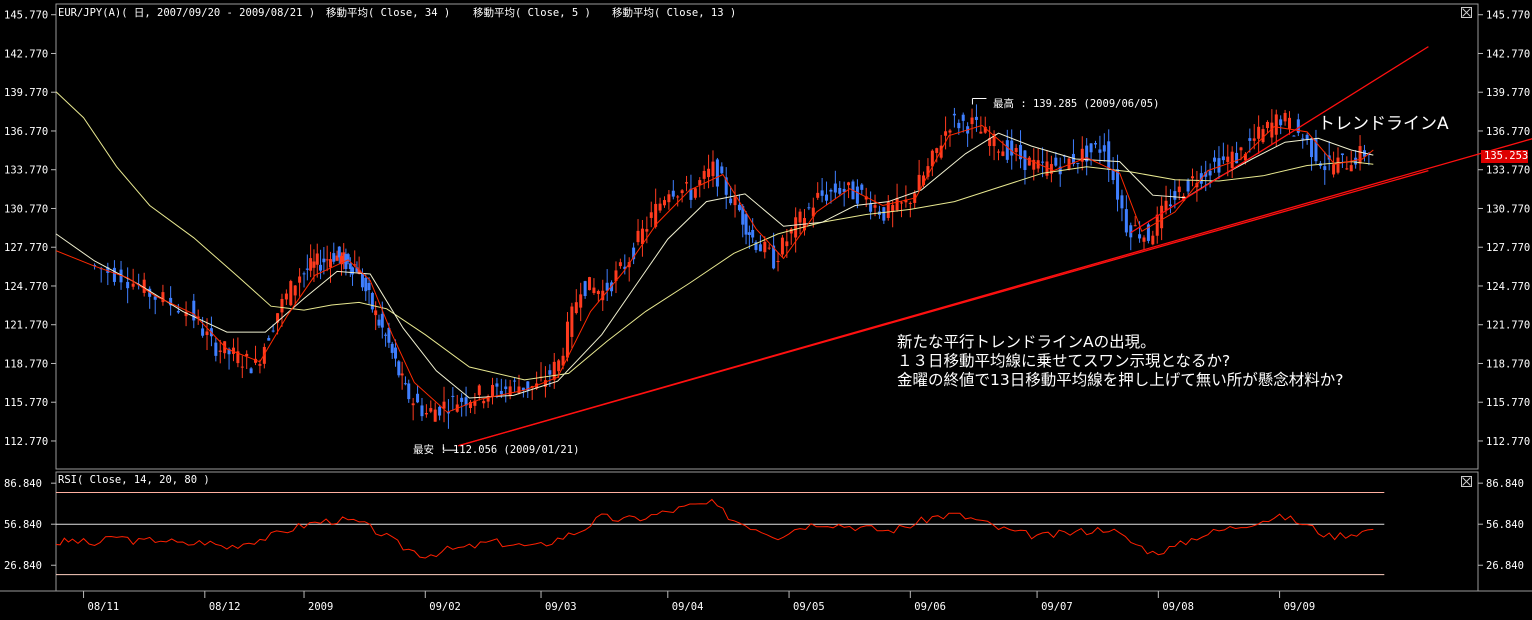  I want to click on price-tick-label-left: 121.770, so click(26, 326).